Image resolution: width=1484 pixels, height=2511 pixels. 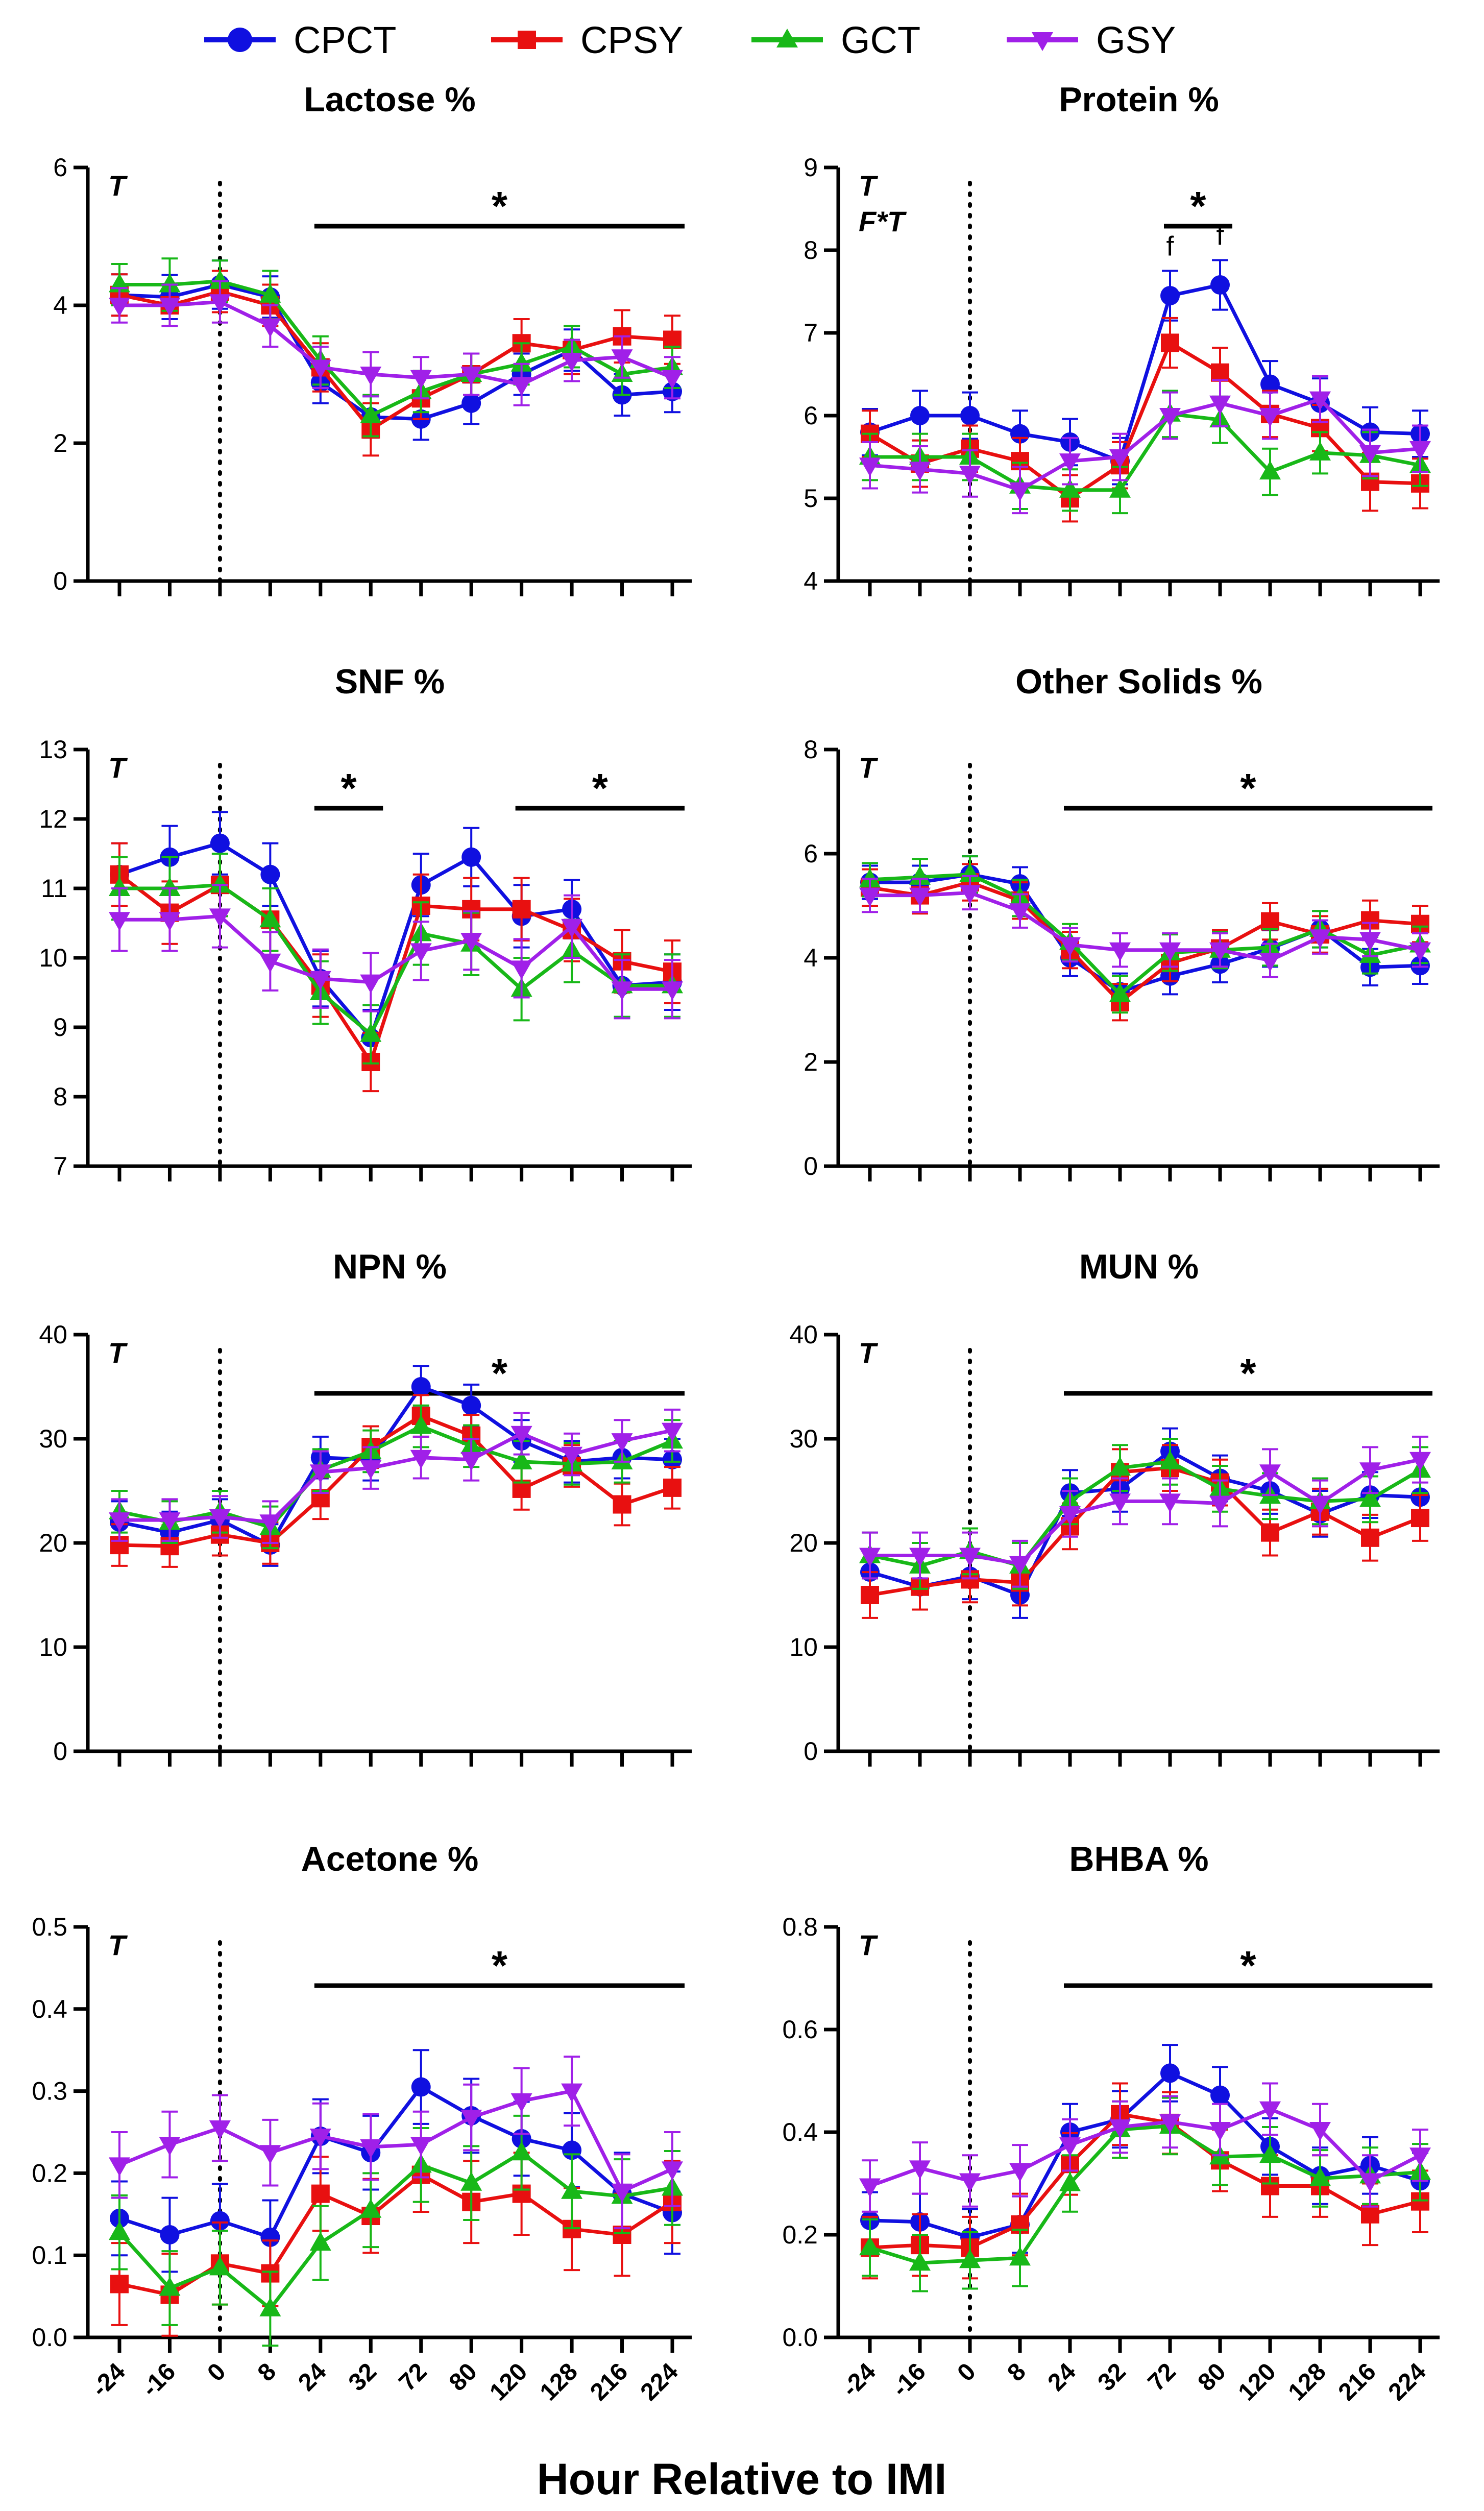 I want to click on y-tick-label: 40, so click(x=803, y=1334).